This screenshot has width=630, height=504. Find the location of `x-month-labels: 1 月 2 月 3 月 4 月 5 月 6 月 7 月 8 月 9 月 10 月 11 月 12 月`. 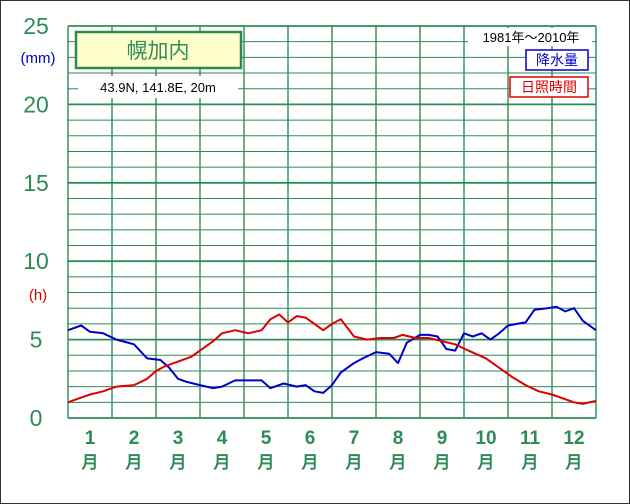

x-month-labels: 1 月 2 月 3 月 4 月 5 月 6 月 7 月 8 月 9 月 10 月 11 月 12 月 is located at coordinates (333, 450).